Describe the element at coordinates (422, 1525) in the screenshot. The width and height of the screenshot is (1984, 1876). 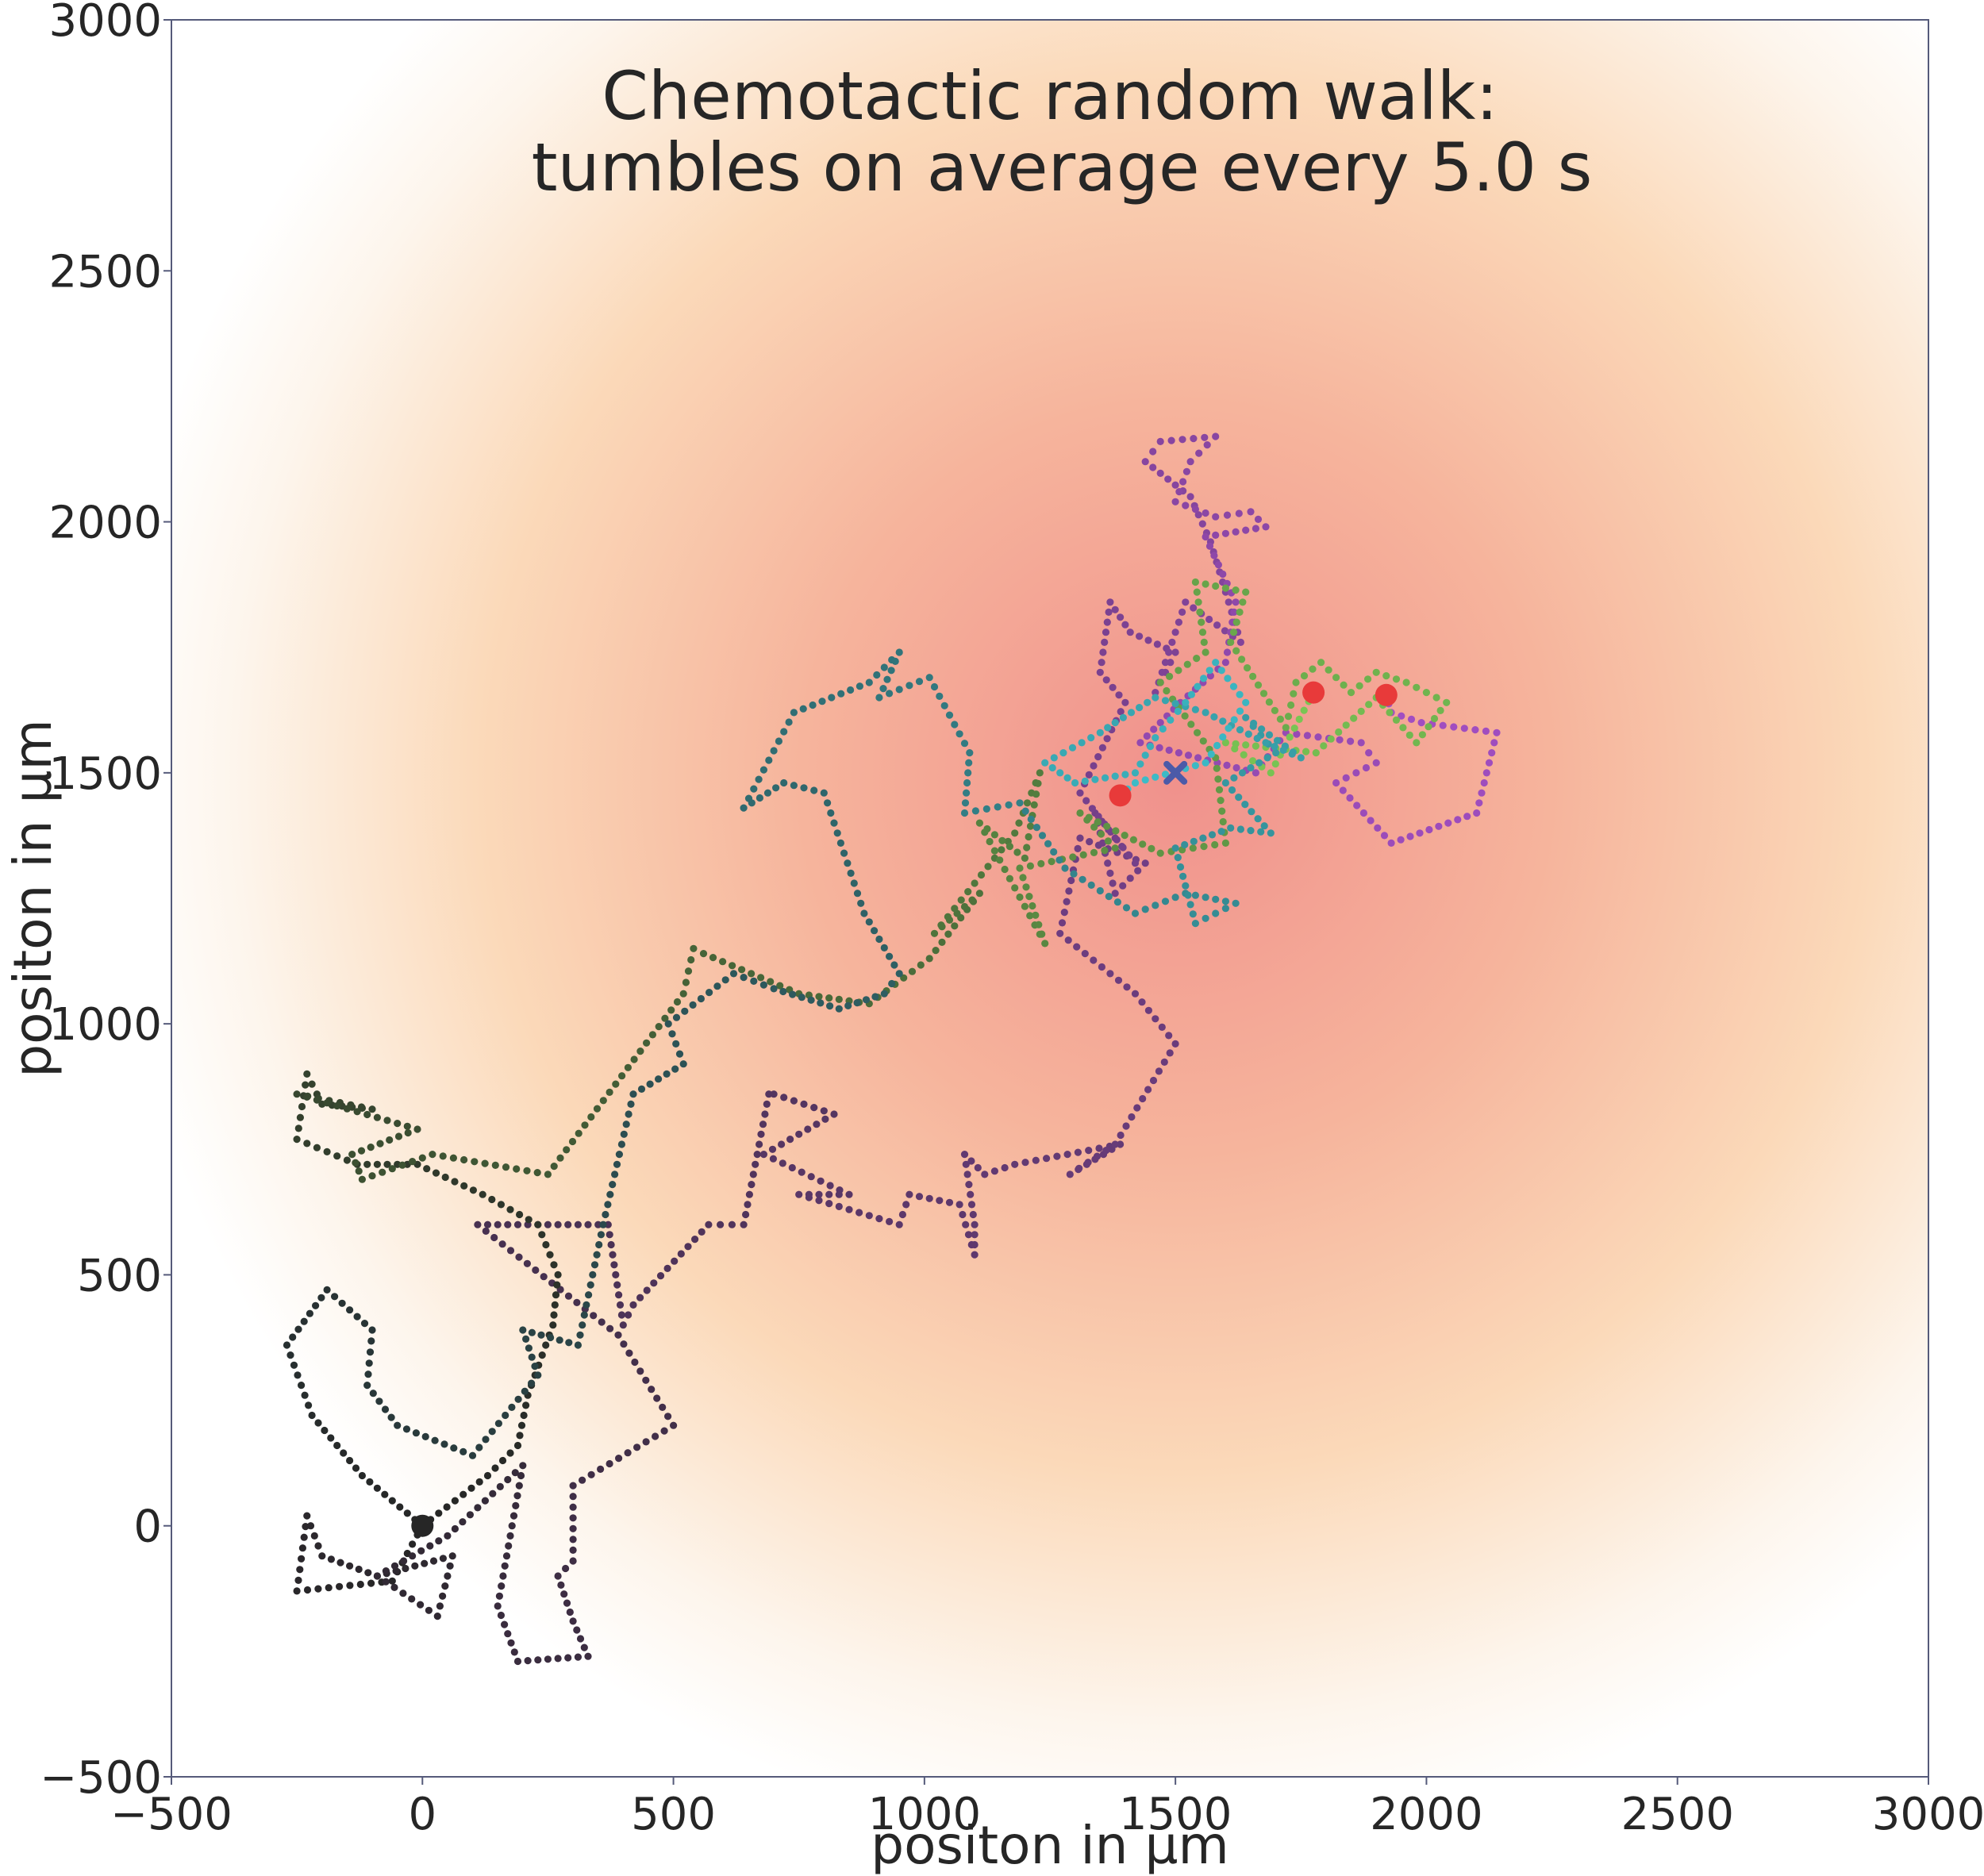
I see `start-marker` at that location.